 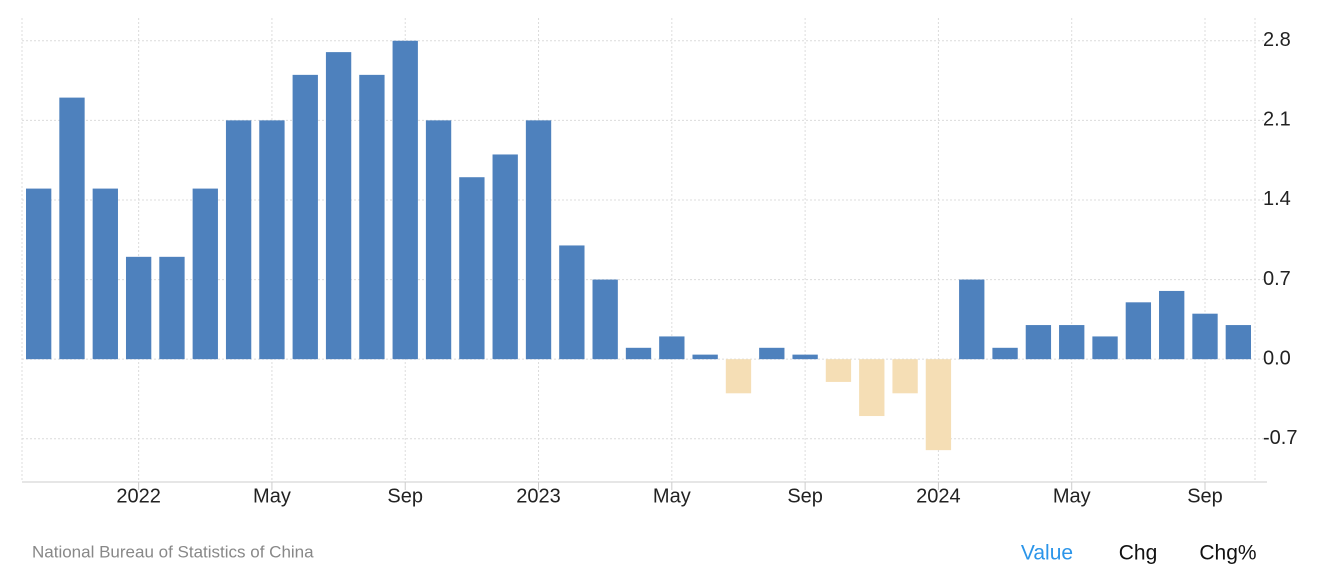 I want to click on y-tick-label: 1.4, so click(x=1277, y=199).